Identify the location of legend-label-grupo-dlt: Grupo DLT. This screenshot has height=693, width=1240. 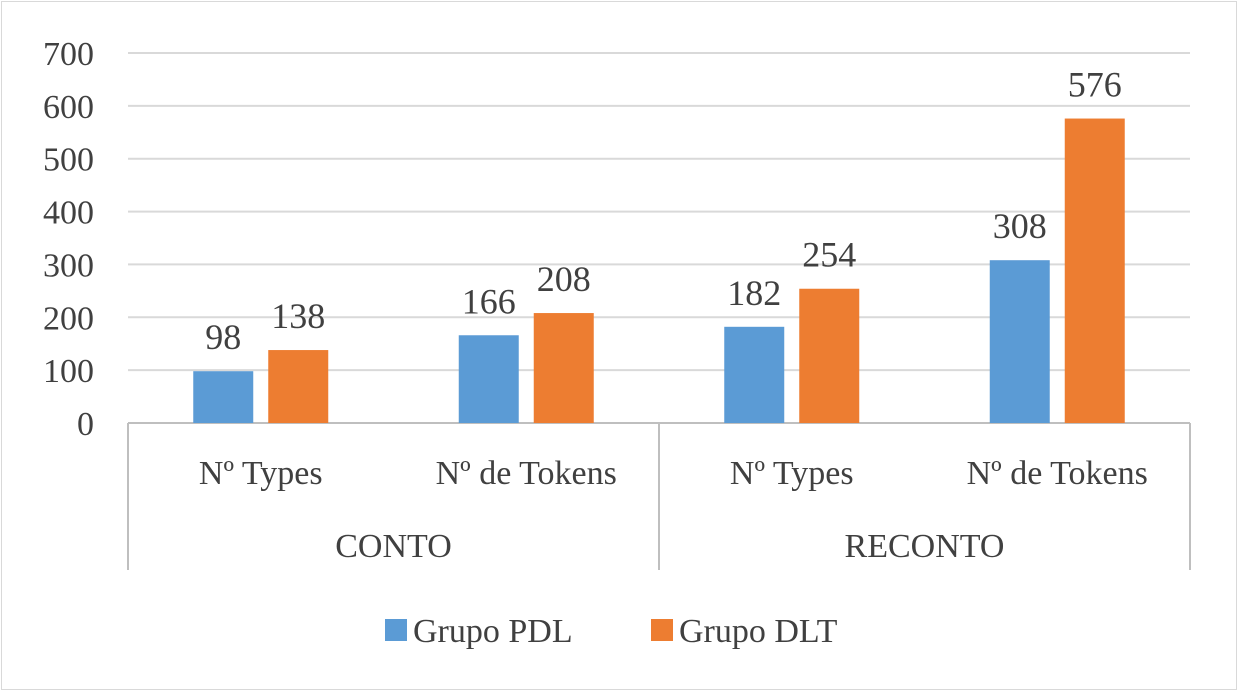
(758, 631).